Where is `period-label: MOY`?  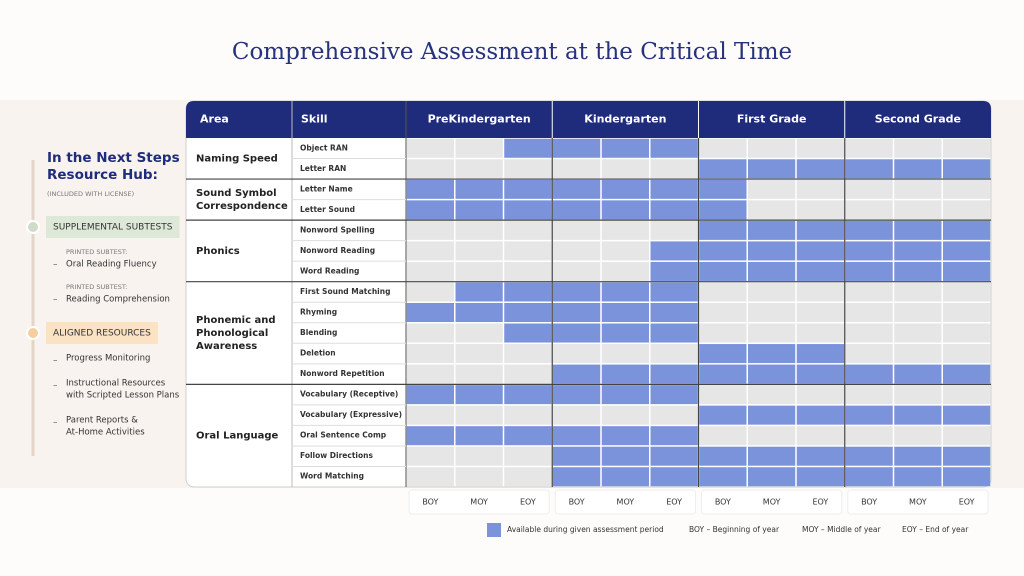
period-label: MOY is located at coordinates (772, 502).